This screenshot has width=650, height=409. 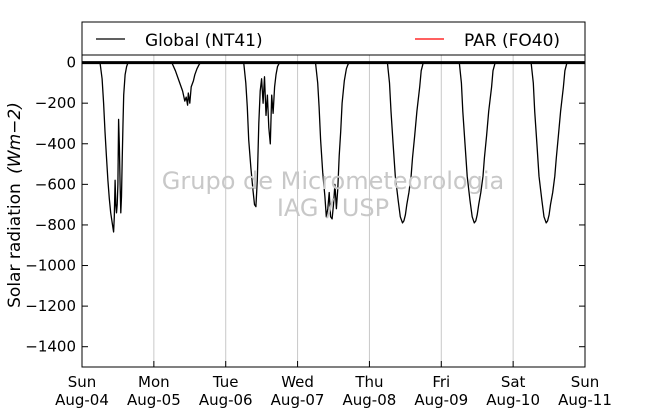 What do you see at coordinates (333, 181) in the screenshot?
I see `watermark-line-1: Grupo de Micrometeorologia` at bounding box center [333, 181].